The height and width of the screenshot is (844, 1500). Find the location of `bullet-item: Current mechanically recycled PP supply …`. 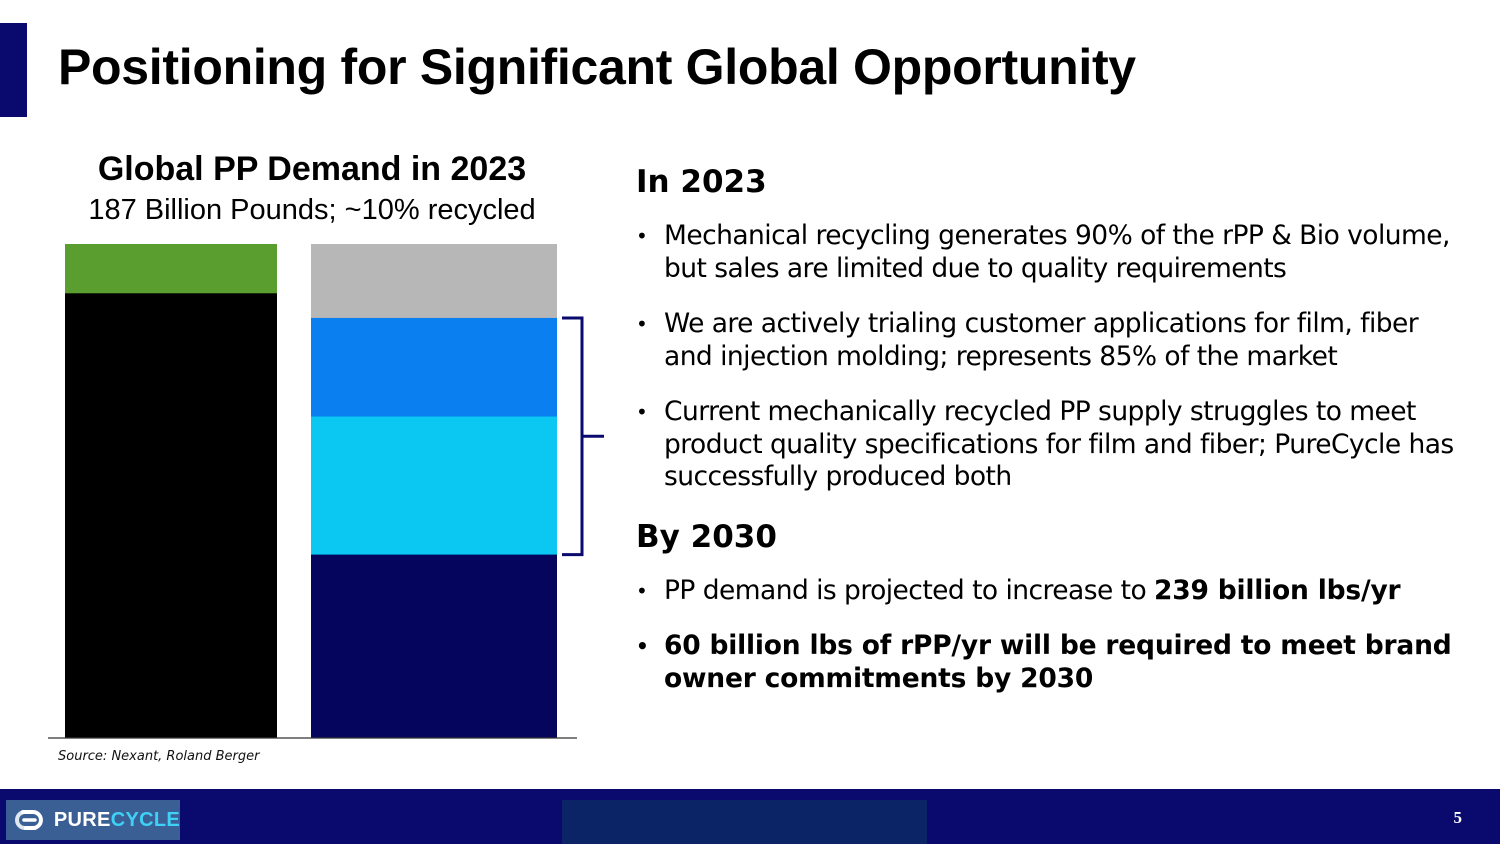

bullet-item: Current mechanically recycled PP supply … is located at coordinates (1051, 445).